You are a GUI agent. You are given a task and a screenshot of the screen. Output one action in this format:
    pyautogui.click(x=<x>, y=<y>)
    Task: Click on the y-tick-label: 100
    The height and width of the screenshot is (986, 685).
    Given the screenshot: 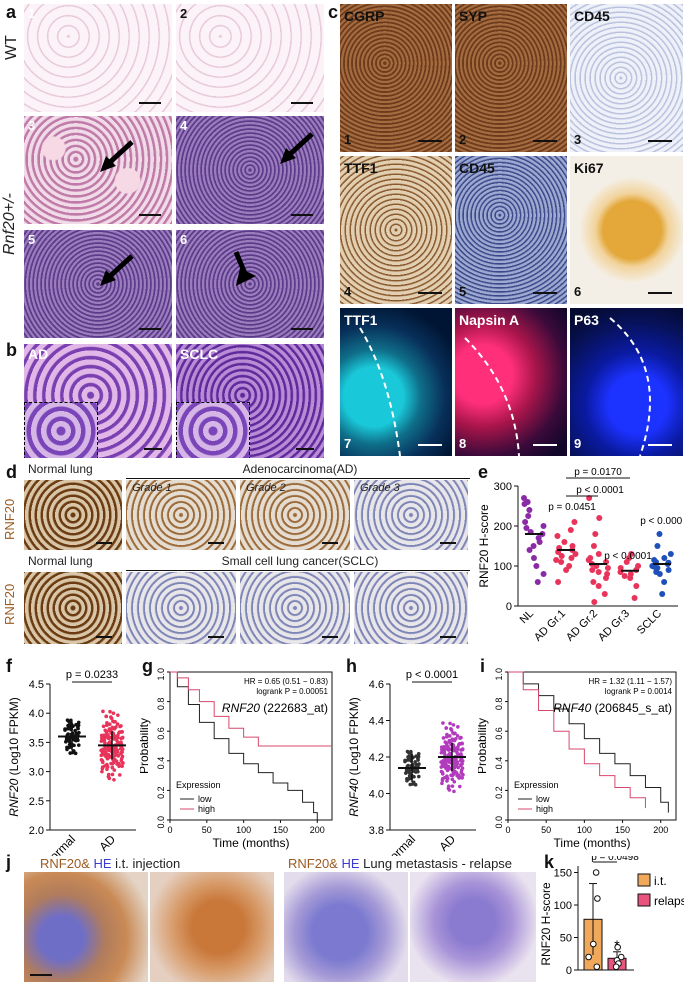 What is the action you would take?
    pyautogui.click(x=563, y=906)
    